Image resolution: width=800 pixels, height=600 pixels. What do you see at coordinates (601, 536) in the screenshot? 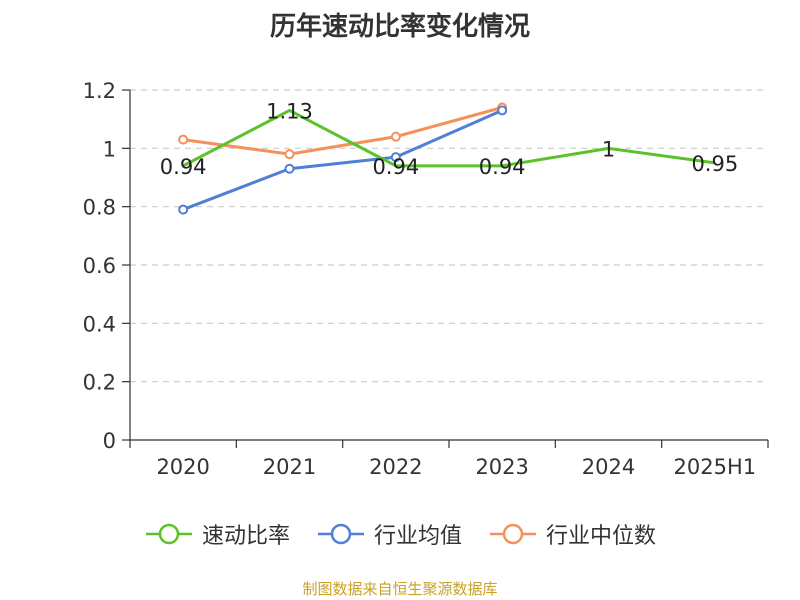
I see `legend-label: 行业中位数` at bounding box center [601, 536].